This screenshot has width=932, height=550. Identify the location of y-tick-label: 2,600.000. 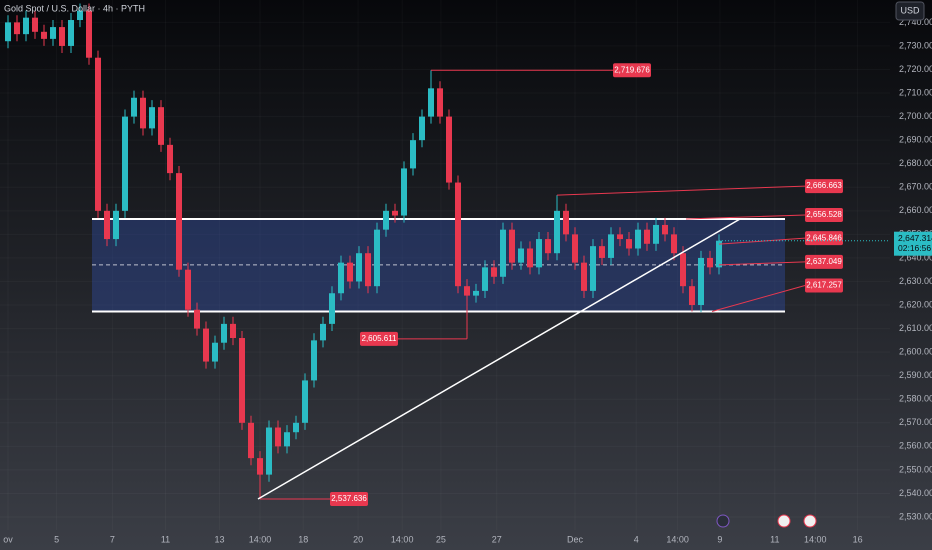
(915, 352).